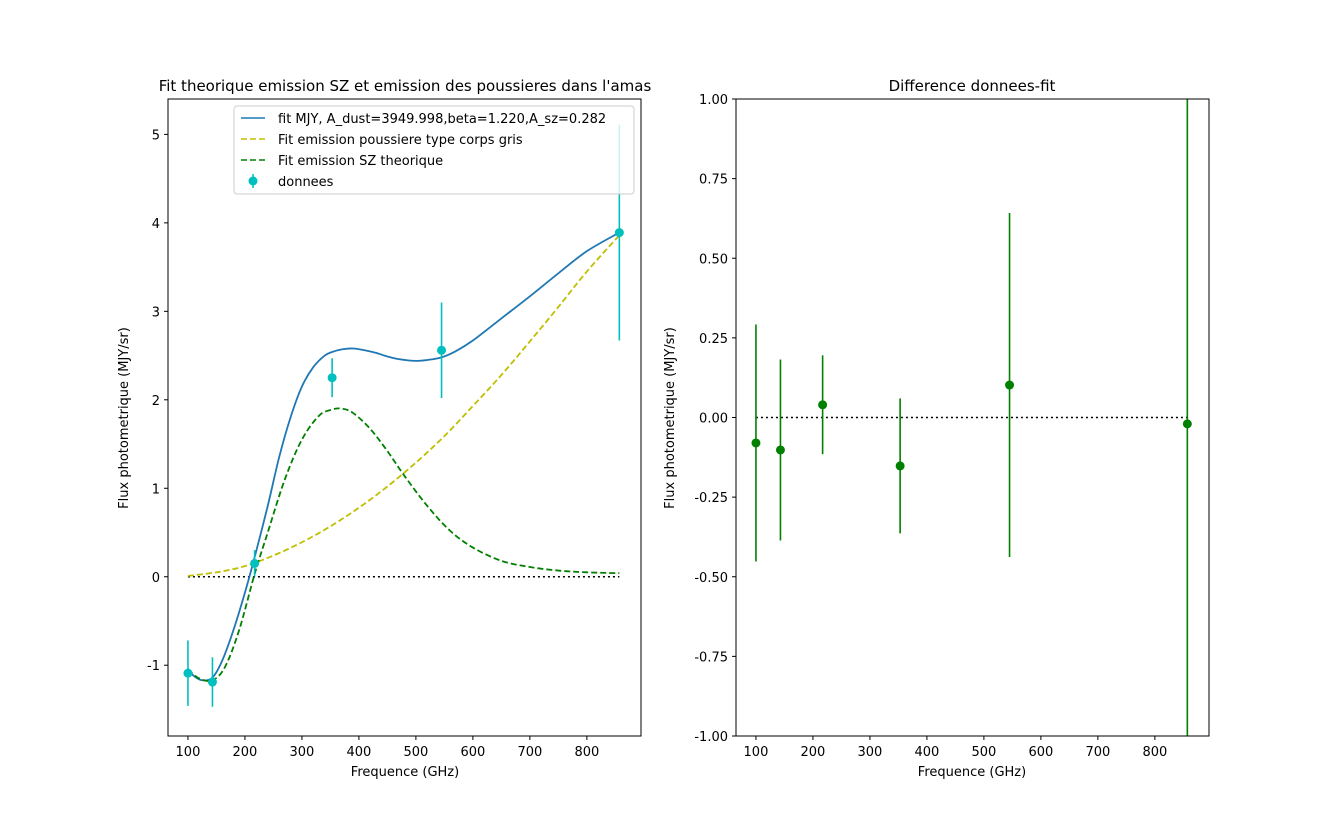 This screenshot has width=1343, height=827. Describe the element at coordinates (713, 180) in the screenshot. I see `y-tick-label: 0.75` at that location.